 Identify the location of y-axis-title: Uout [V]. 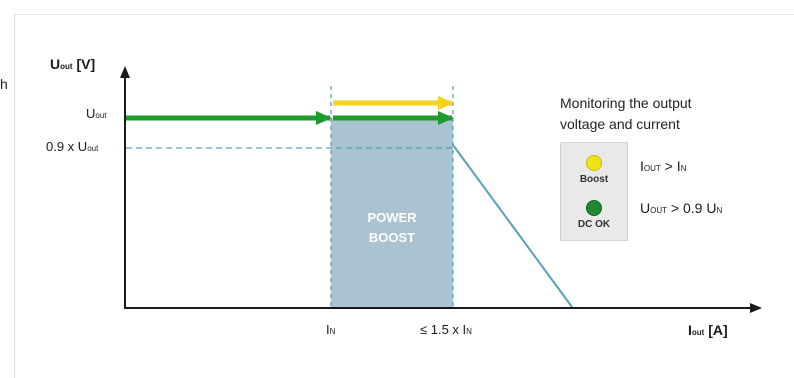
(72, 64).